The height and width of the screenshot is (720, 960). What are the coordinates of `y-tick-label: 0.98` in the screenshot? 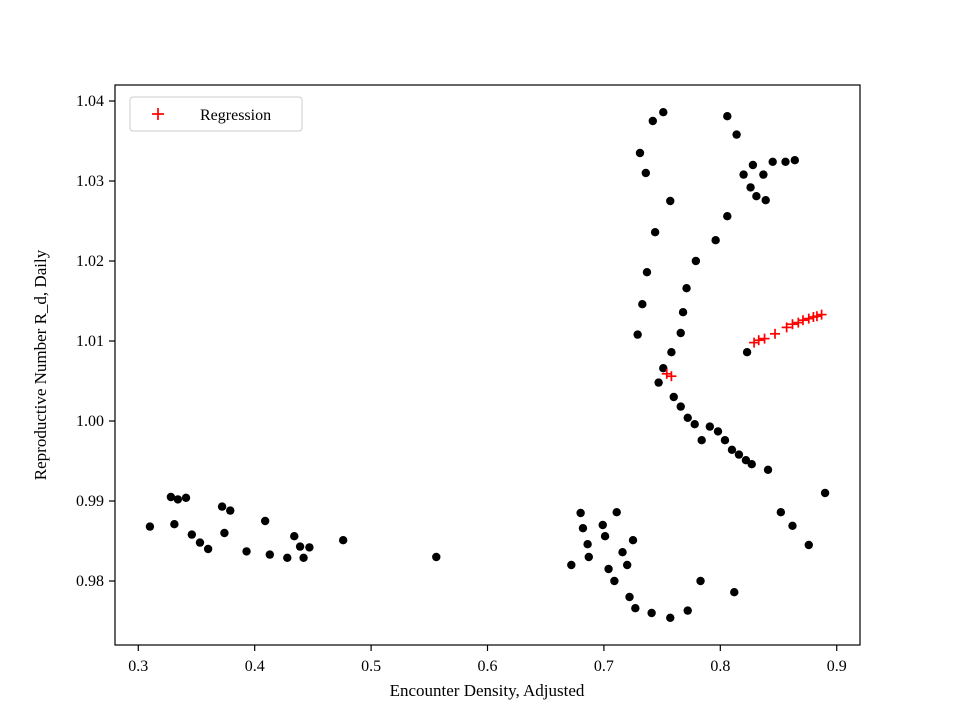 It's located at (90, 581).